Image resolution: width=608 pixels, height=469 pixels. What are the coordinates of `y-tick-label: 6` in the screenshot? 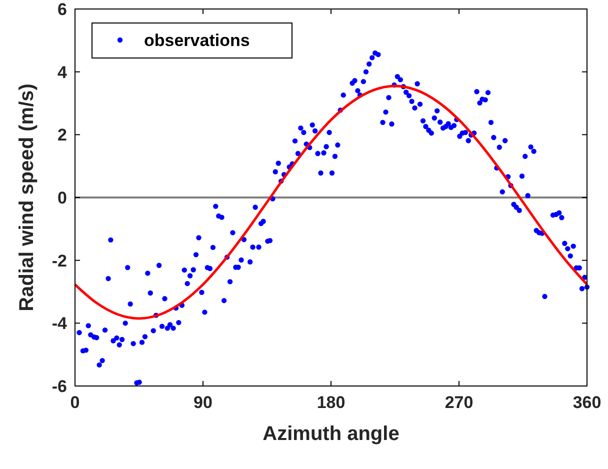 It's located at (62, 9).